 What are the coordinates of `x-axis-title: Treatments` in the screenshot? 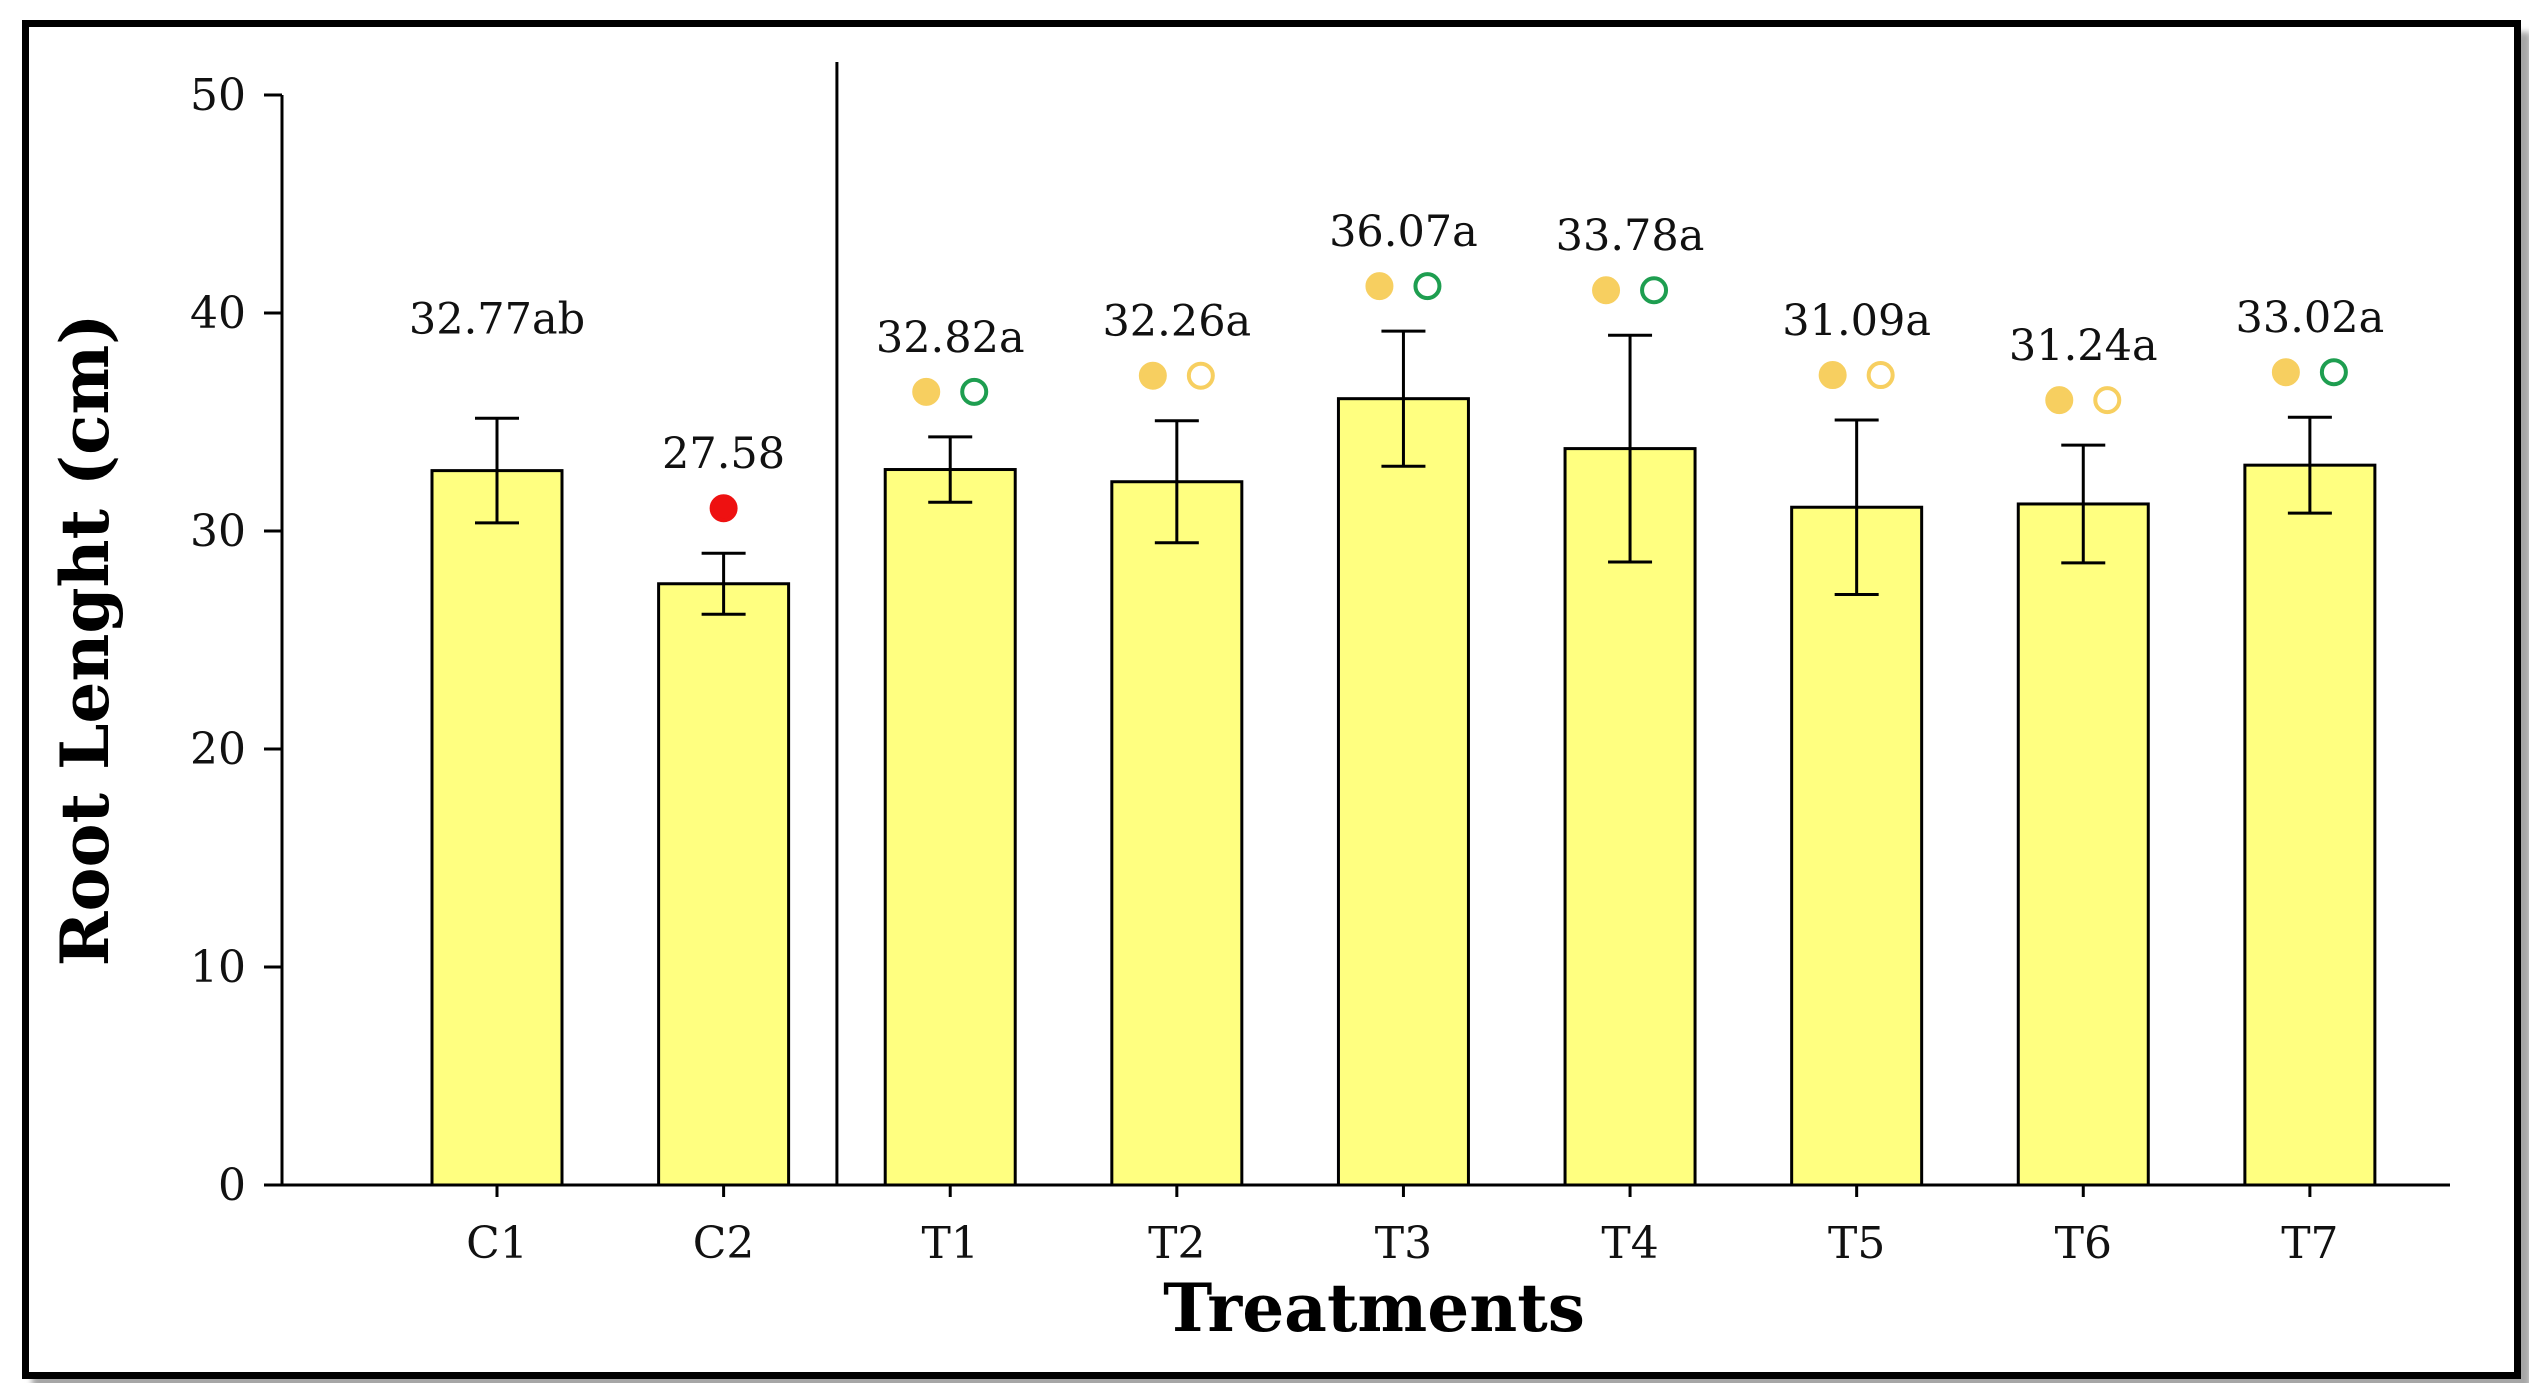 It's located at (1374, 1308).